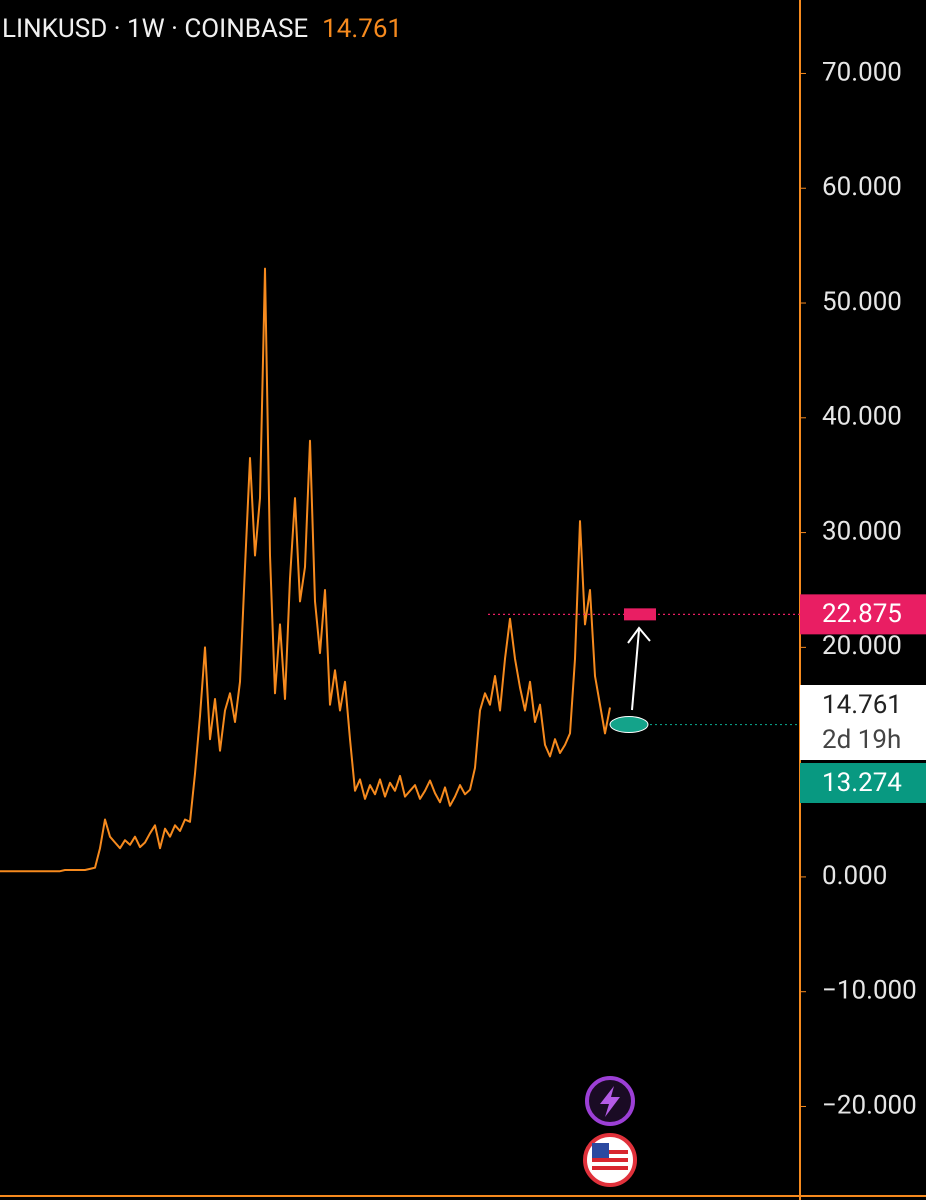  What do you see at coordinates (629, 725) in the screenshot?
I see `entry-marker` at bounding box center [629, 725].